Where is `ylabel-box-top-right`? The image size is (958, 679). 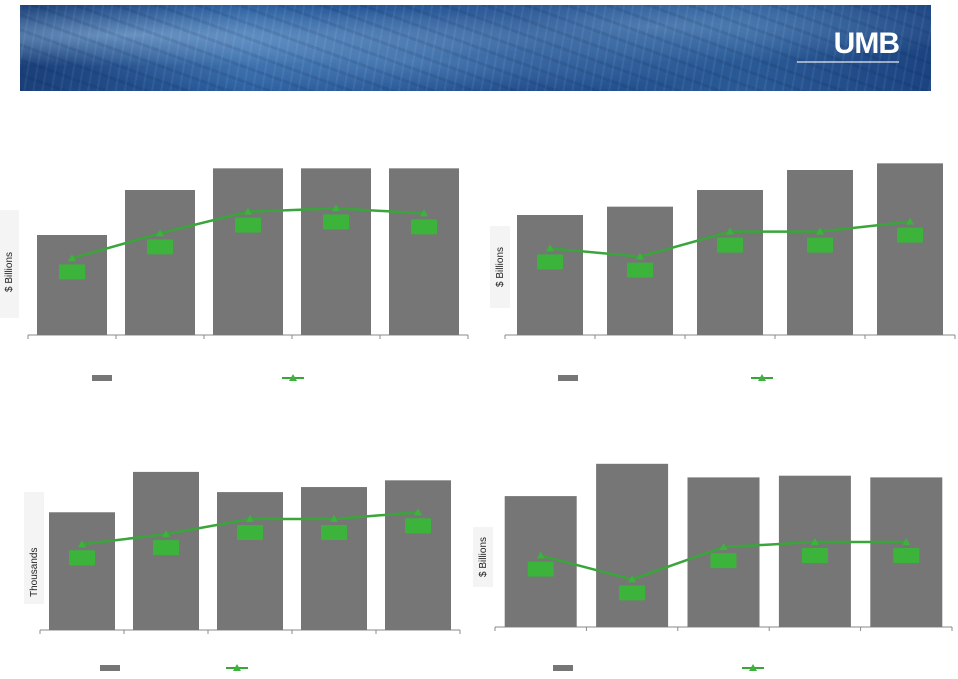 ylabel-box-top-right is located at coordinates (500, 267).